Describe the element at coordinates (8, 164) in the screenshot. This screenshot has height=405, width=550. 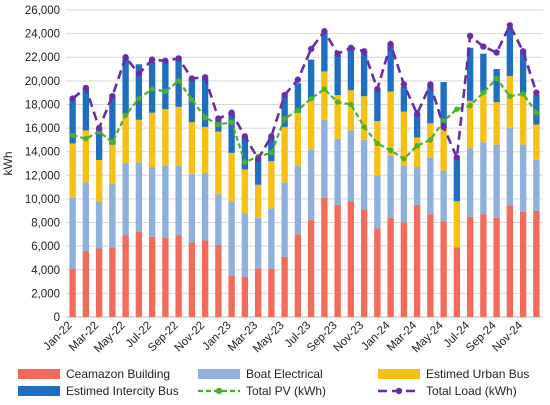
I see `y-axis-title: kWh` at that location.